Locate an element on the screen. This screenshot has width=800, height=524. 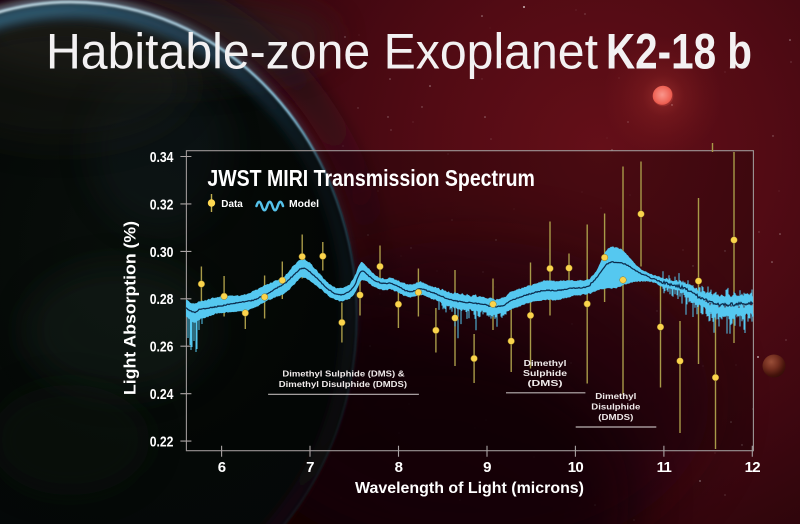
svg-text: Sulphide is located at coordinates (545, 373).